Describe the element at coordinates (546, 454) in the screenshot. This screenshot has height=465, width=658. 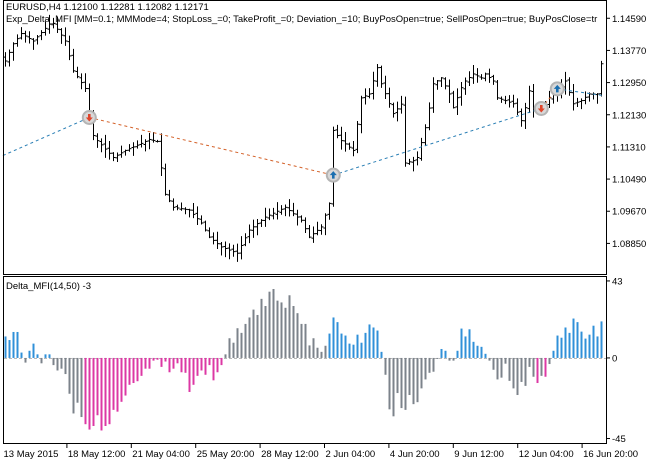
I see `time-axis-label: 12 Jun 04:00` at that location.